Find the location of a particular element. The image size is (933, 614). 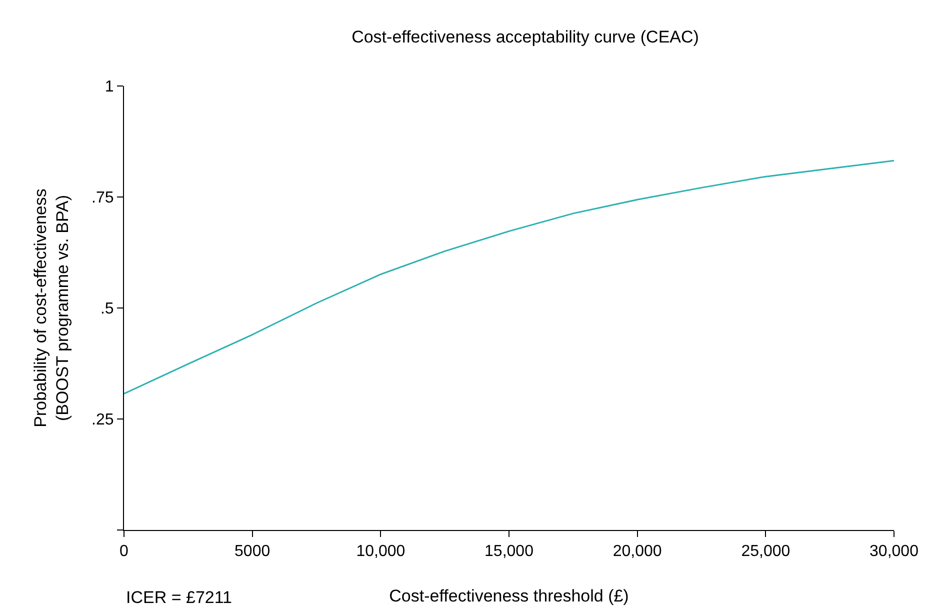

x-tick-label: 0 is located at coordinates (124, 551).